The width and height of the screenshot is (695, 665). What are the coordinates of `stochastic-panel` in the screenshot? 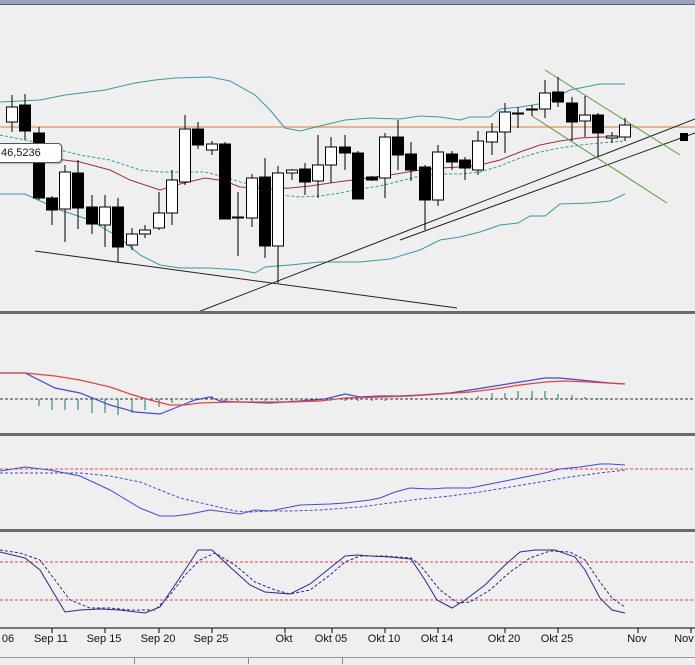 It's located at (347, 581).